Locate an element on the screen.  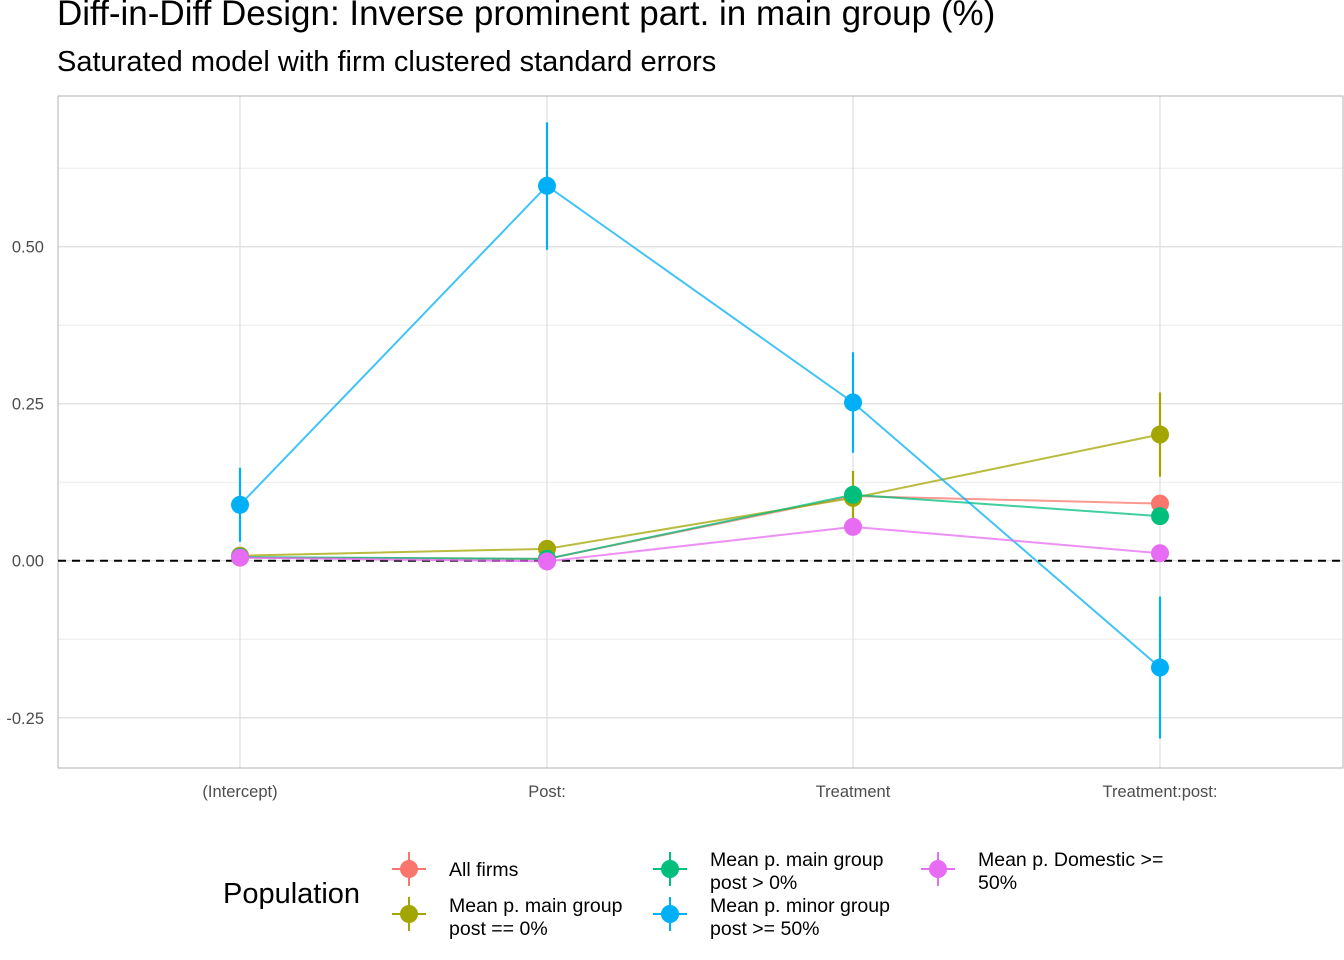
y-tick-label: 0.00 is located at coordinates (28, 562).